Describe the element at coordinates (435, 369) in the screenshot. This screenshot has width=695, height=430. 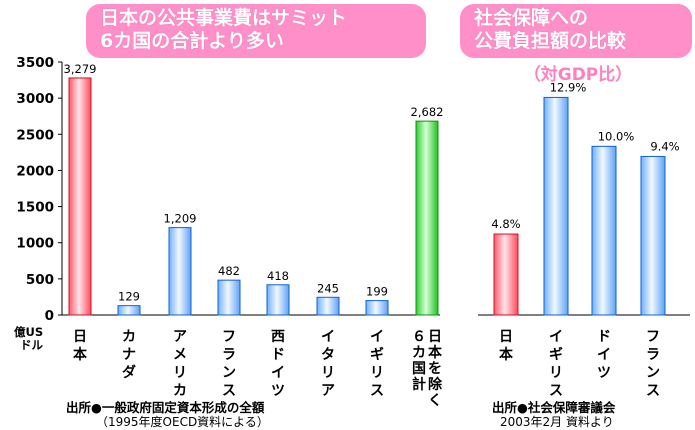
I see `left-category-label-char: を` at that location.